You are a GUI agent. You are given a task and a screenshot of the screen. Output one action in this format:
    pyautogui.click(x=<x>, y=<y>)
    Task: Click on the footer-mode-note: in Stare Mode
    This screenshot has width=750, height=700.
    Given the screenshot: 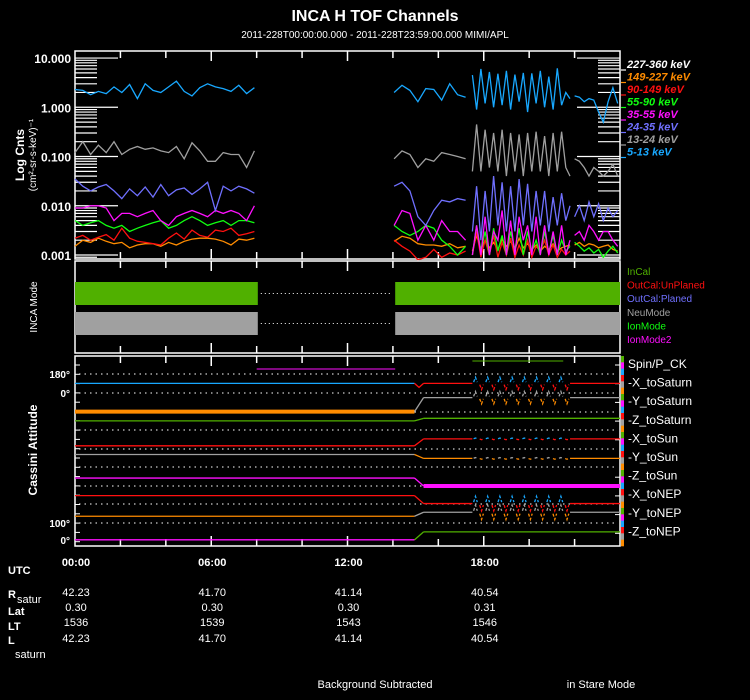 What is the action you would take?
    pyautogui.click(x=601, y=685)
    